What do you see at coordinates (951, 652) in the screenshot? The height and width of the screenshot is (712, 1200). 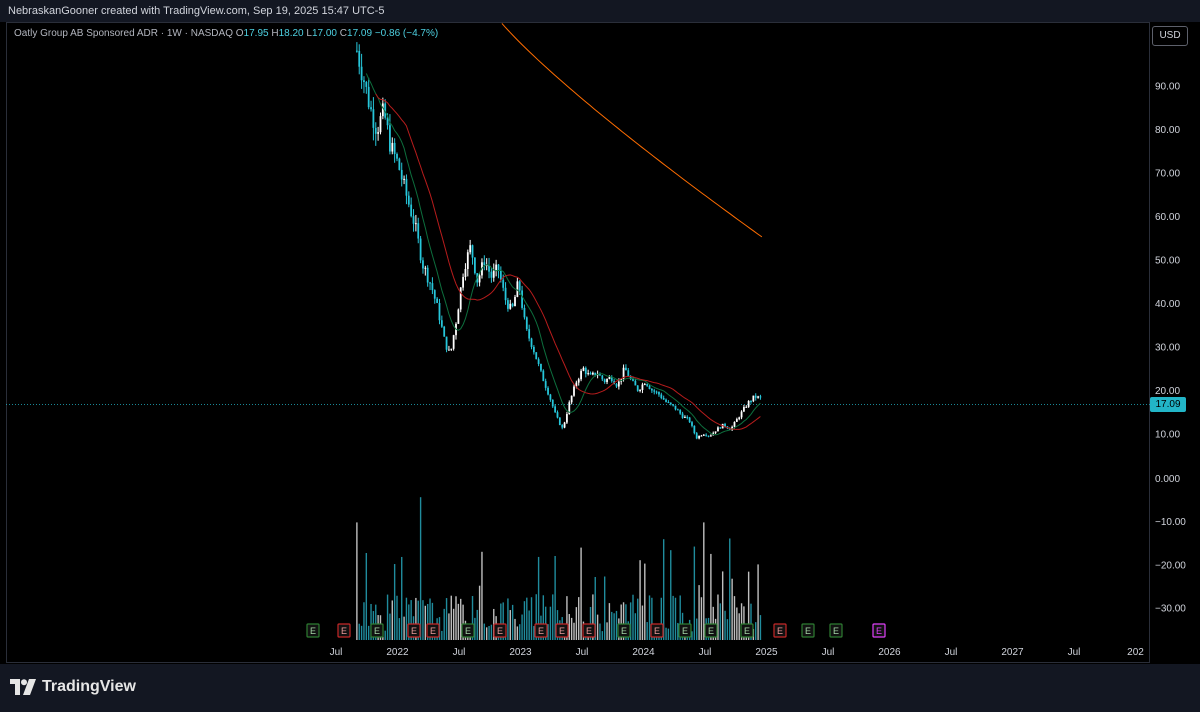 I see `time-axis-tick: Jul` at bounding box center [951, 652].